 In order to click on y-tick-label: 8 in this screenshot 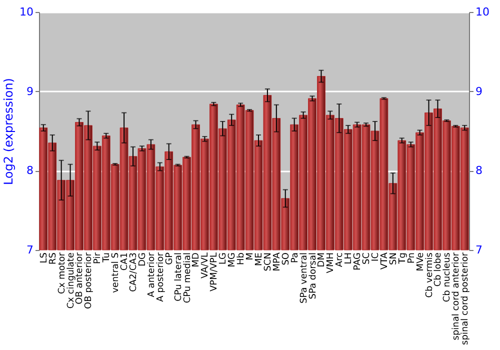, I will do `click(30, 171)`.